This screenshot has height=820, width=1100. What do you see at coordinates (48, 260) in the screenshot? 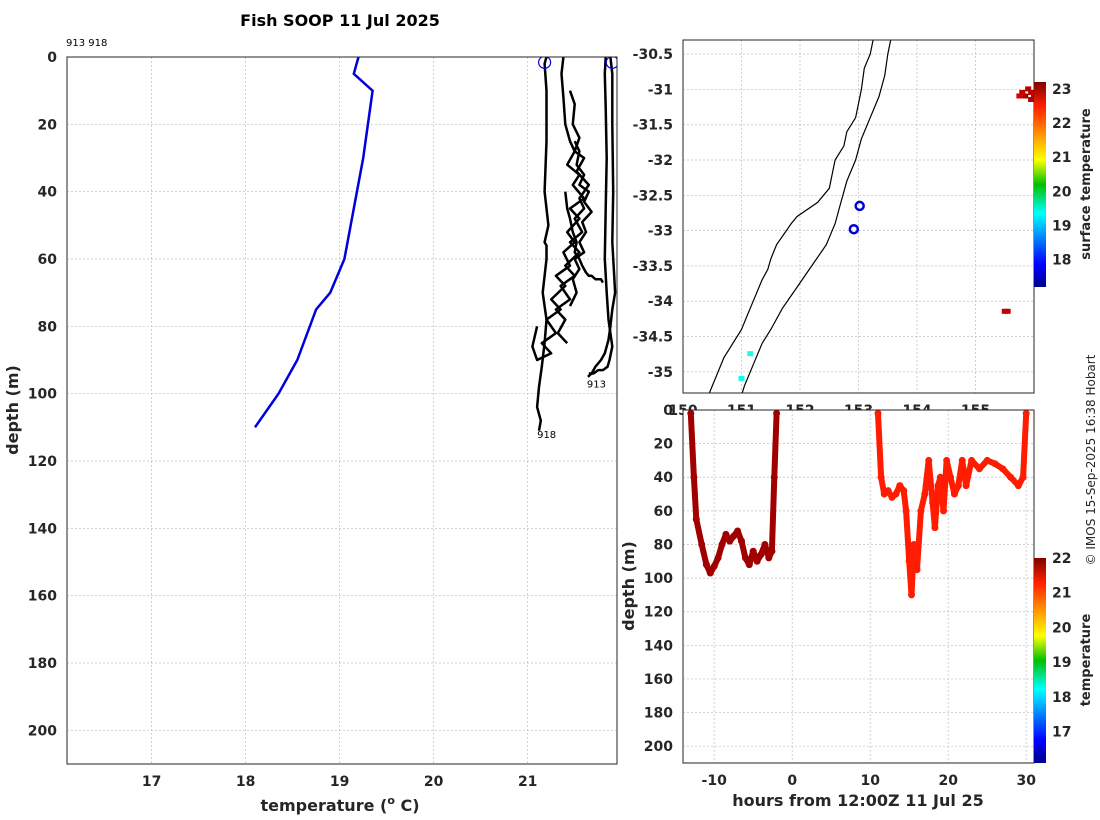
I see `profile-ytick-label: 60` at bounding box center [48, 260].